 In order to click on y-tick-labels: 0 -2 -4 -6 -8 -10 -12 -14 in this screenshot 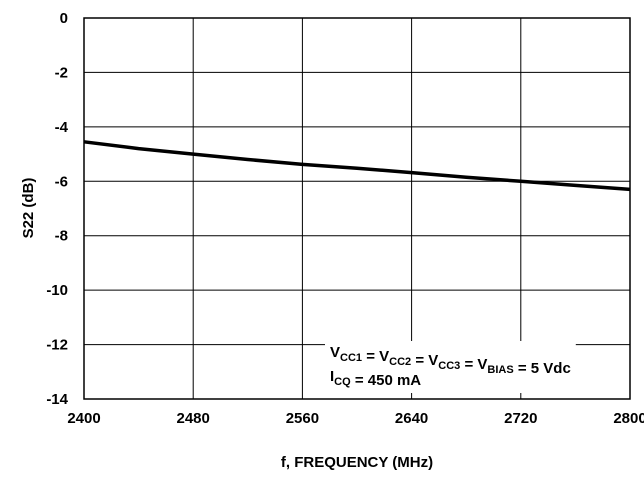, I will do `click(57, 209)`.